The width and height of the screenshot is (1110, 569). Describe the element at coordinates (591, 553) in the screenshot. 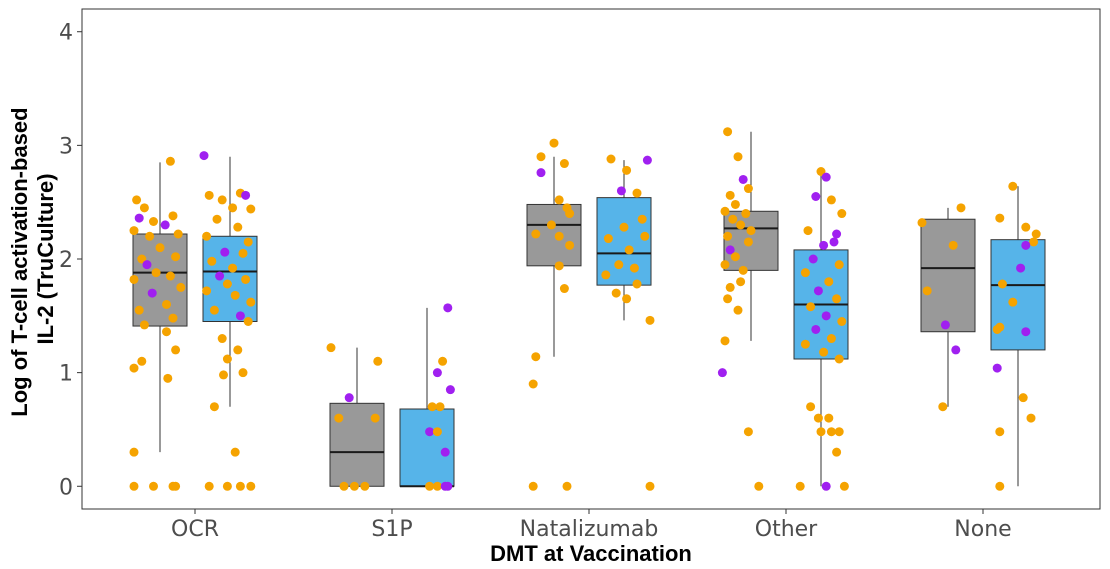

I see `x-axis-title: DMT at Vaccination` at that location.